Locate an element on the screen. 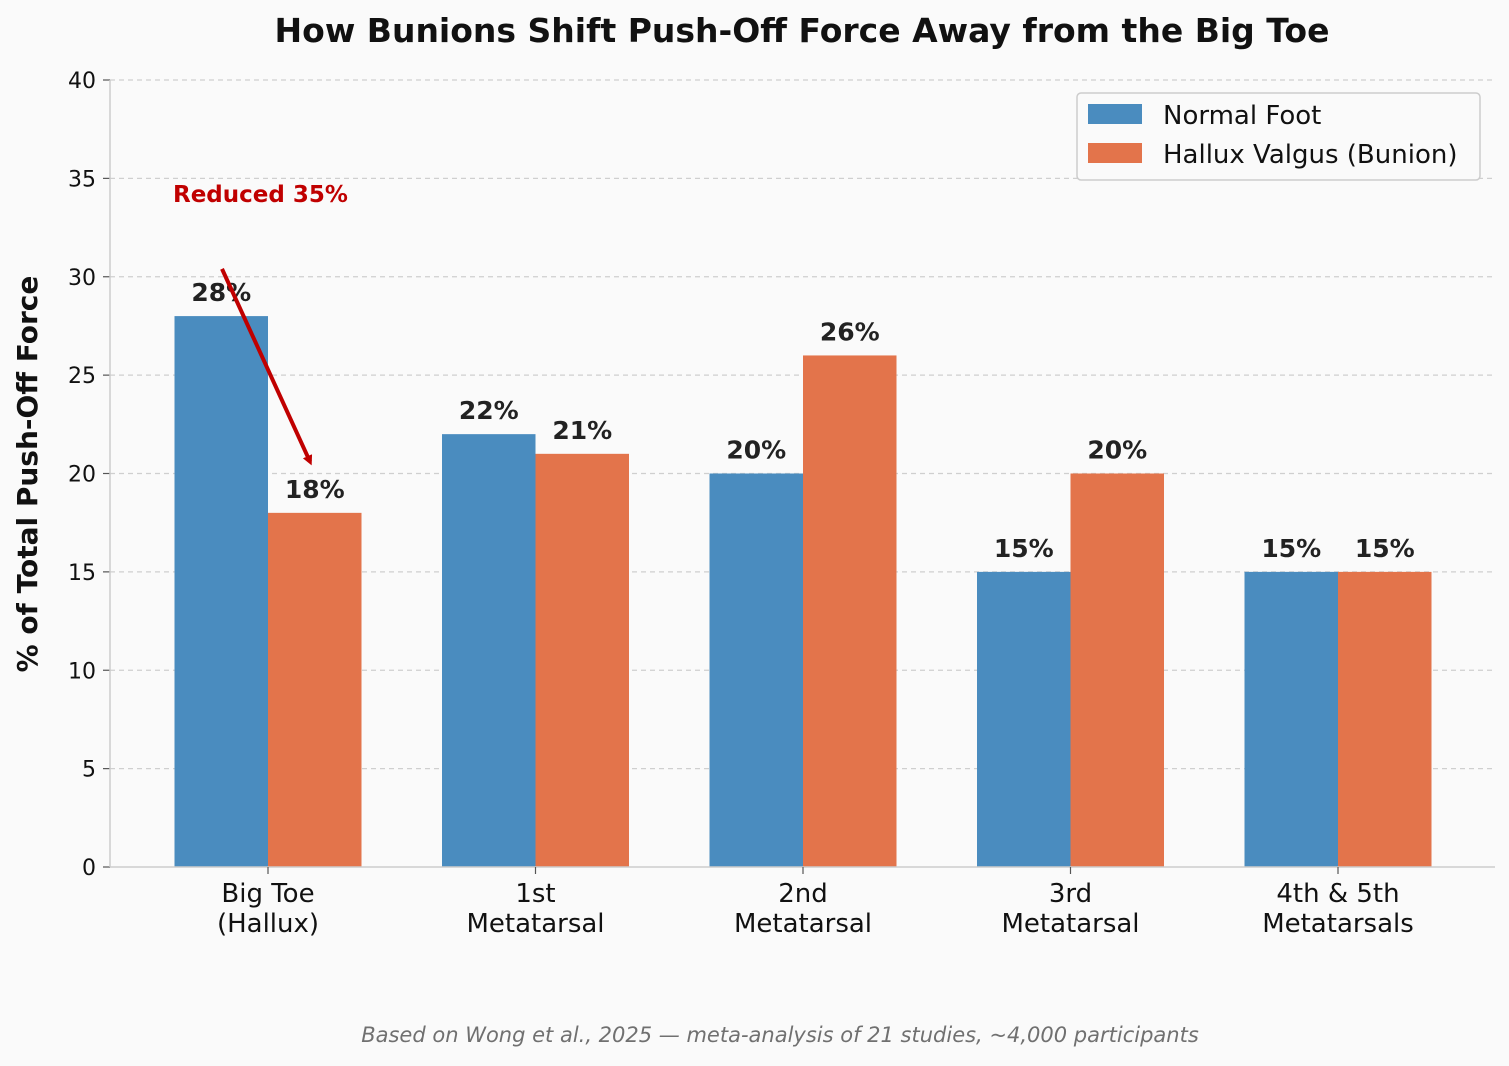 This screenshot has width=1509, height=1066. x-tick-label: 3rd Metatarsal is located at coordinates (1070, 909).